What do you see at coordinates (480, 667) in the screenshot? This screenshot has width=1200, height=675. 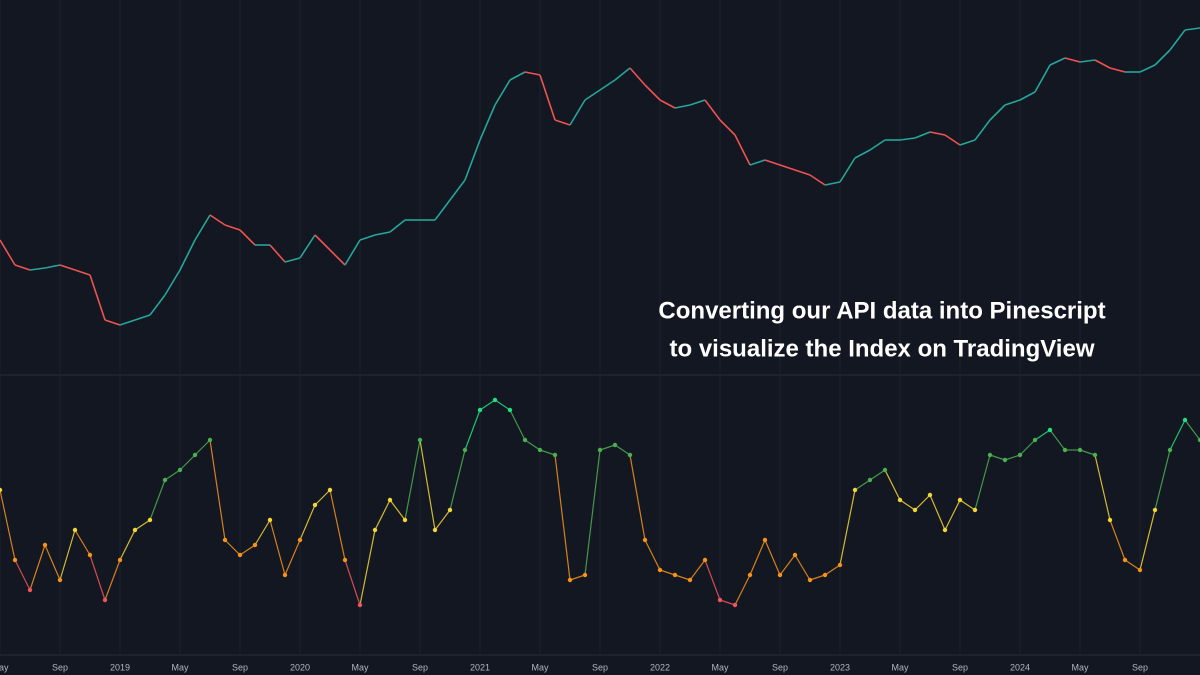 I see `x-tick-label: 2021` at bounding box center [480, 667].